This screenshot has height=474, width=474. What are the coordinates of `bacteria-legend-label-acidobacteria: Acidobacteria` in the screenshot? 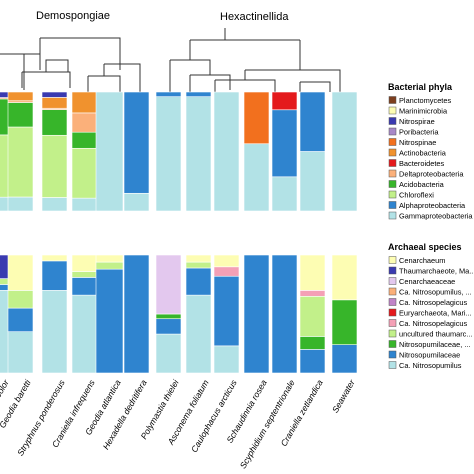 It's located at (422, 184).